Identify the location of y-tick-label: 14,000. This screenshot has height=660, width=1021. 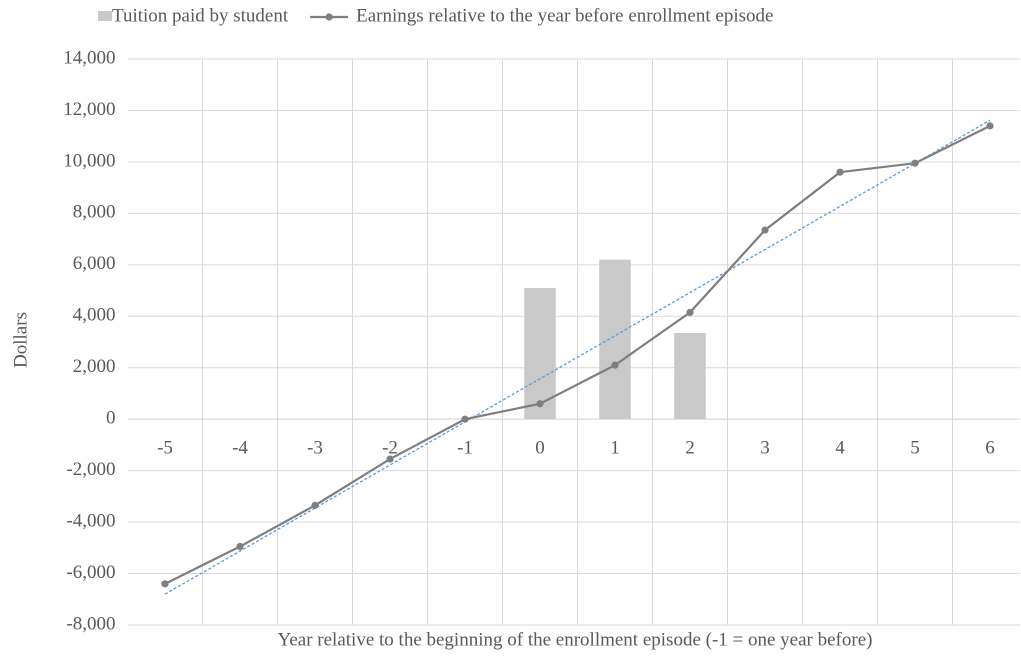
(89, 57).